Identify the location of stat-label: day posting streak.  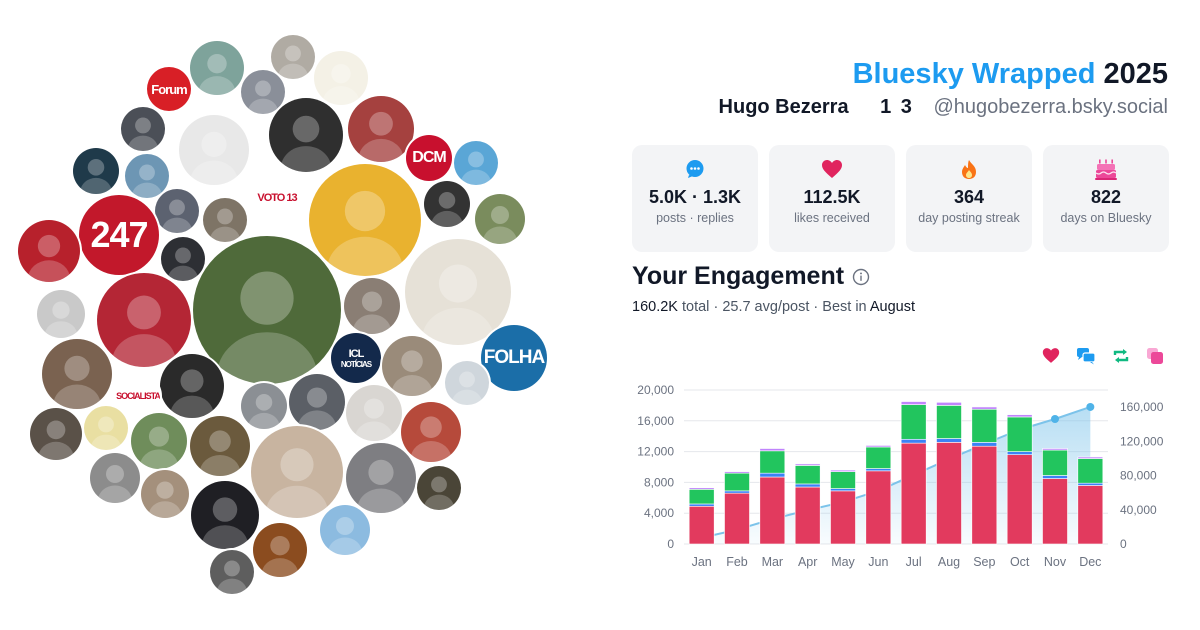
(969, 218).